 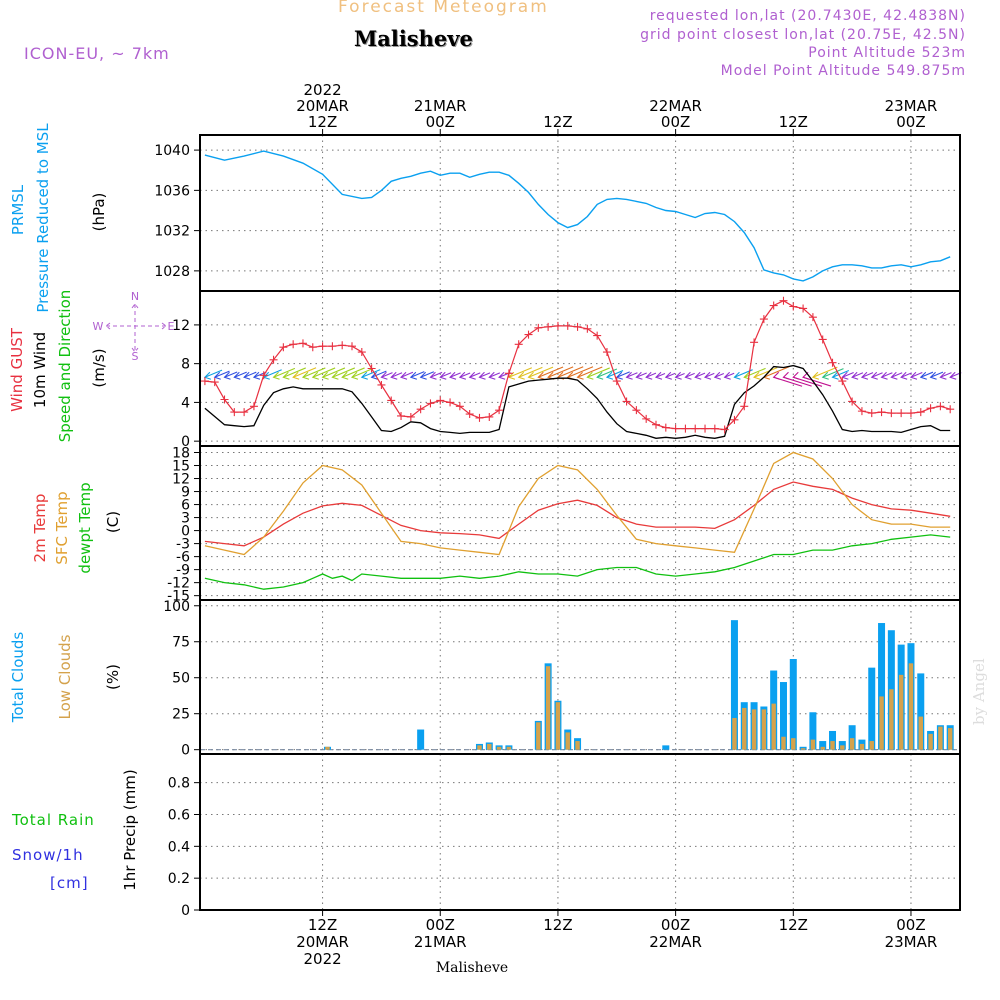 I want to click on pressure-line, so click(x=577, y=216).